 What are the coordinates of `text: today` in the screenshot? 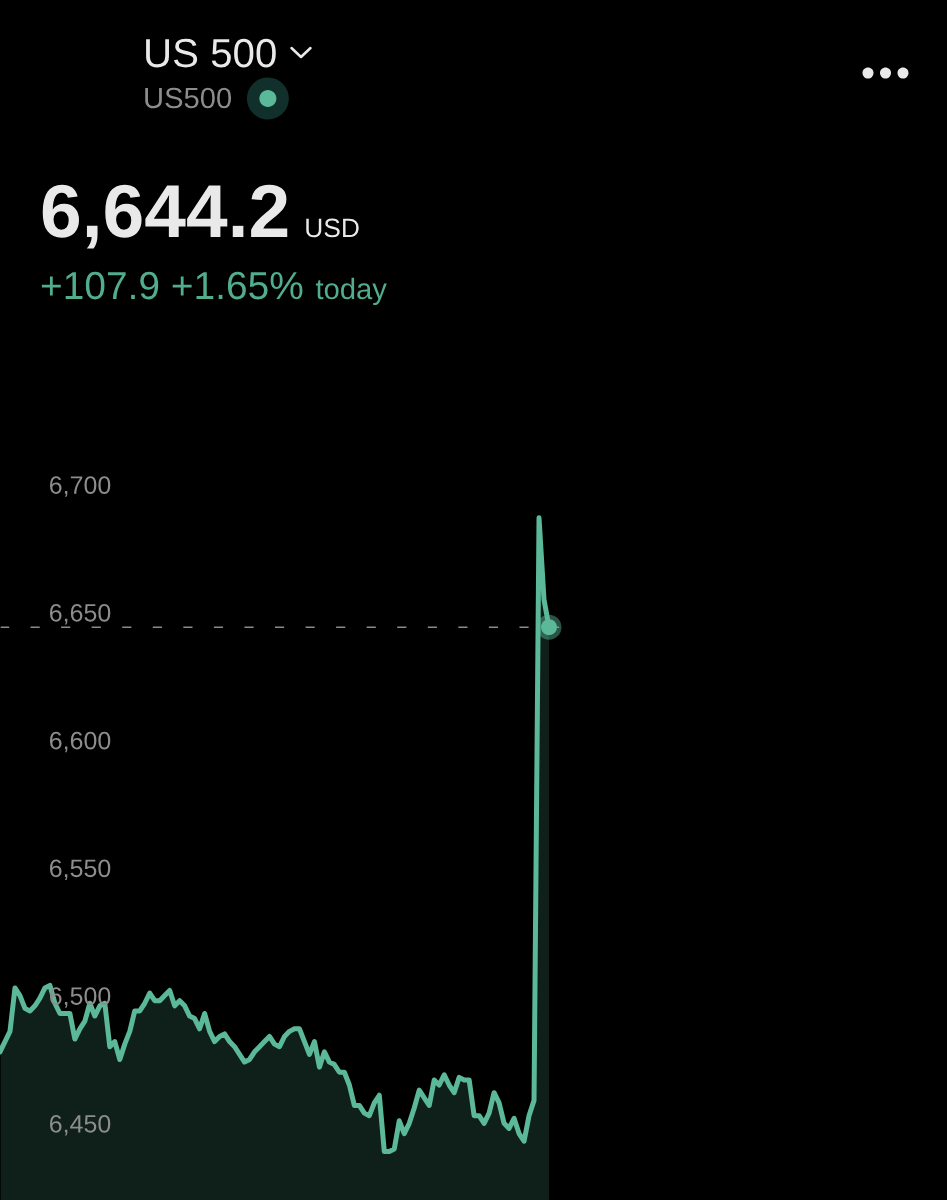 It's located at (351, 291).